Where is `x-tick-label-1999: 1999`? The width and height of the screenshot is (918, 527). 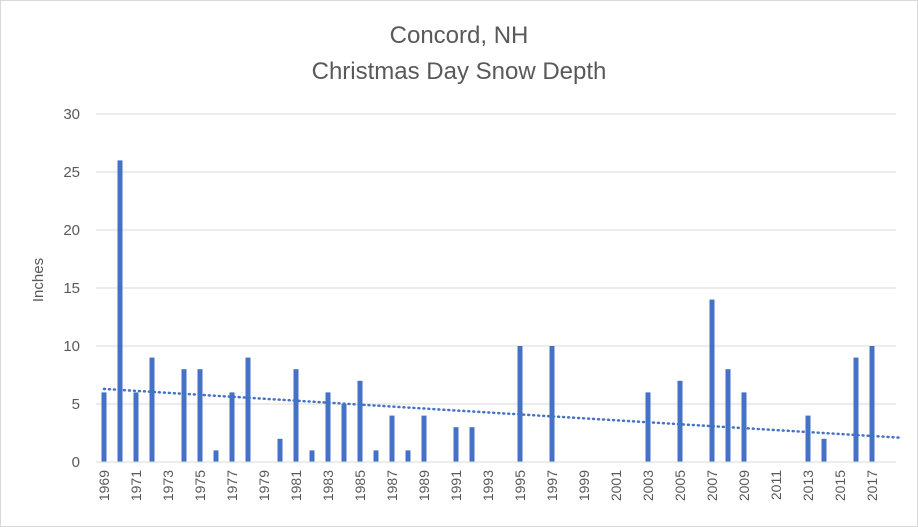
x-tick-label-1999: 1999 is located at coordinates (584, 485).